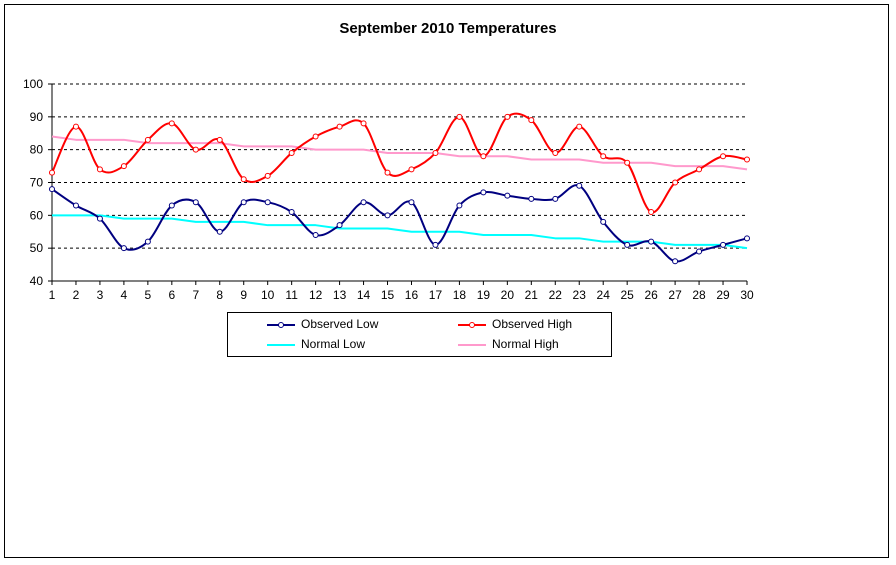 The height and width of the screenshot is (565, 896). What do you see at coordinates (388, 295) in the screenshot?
I see `x-tick-label: 15` at bounding box center [388, 295].